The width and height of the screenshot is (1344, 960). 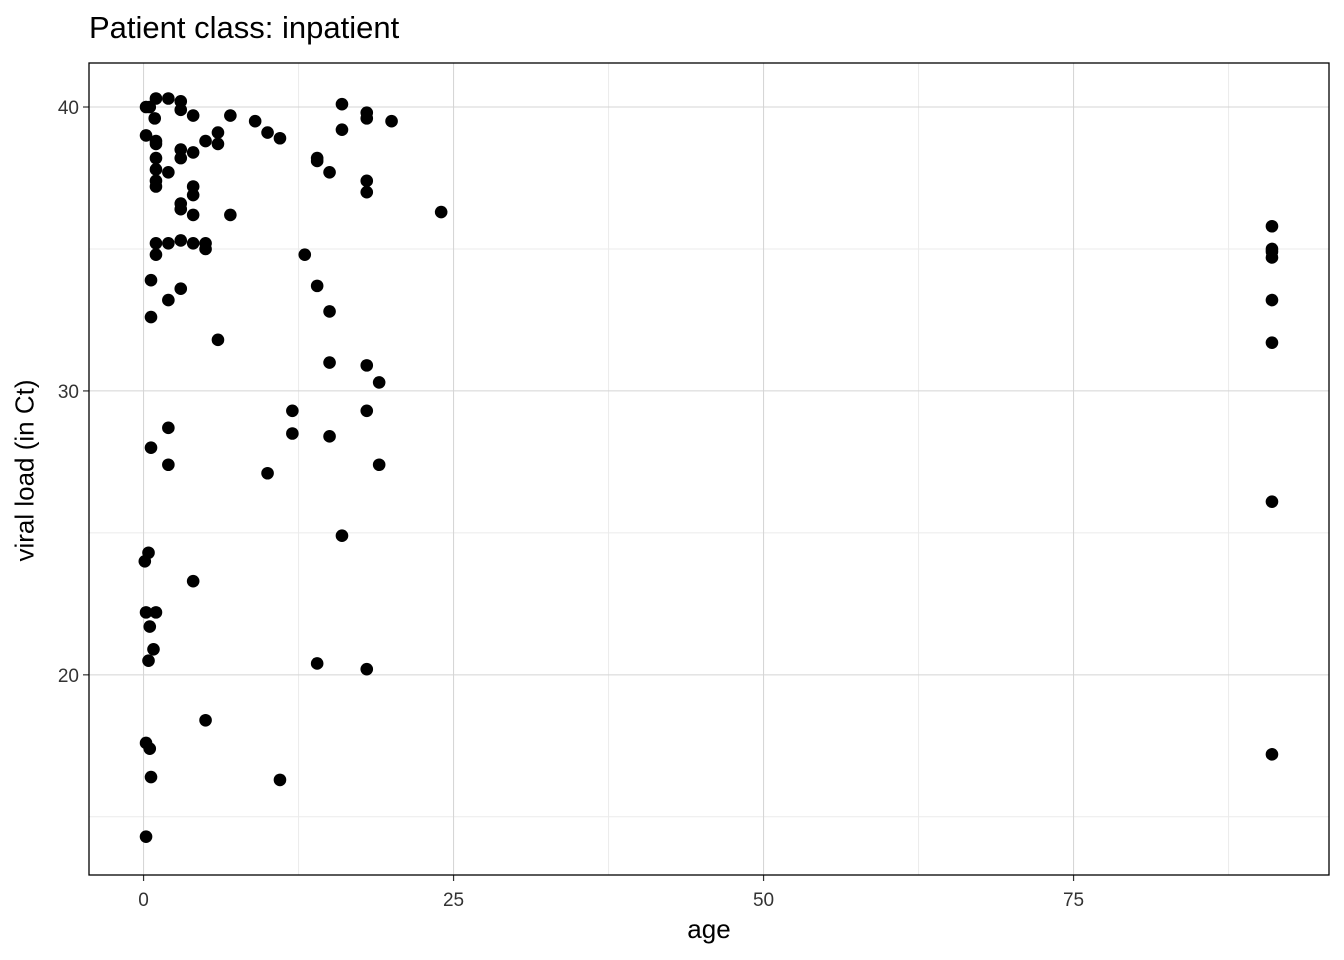 What do you see at coordinates (709, 929) in the screenshot?
I see `x-axis-label: age` at bounding box center [709, 929].